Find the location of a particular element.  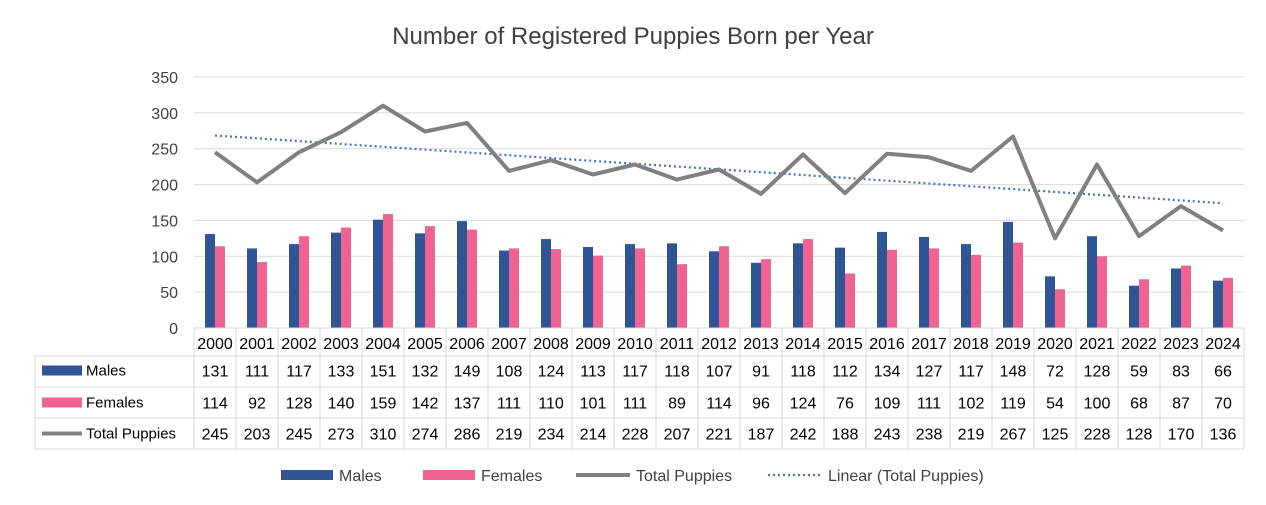

table-row-label: Total Puppies is located at coordinates (131, 434).